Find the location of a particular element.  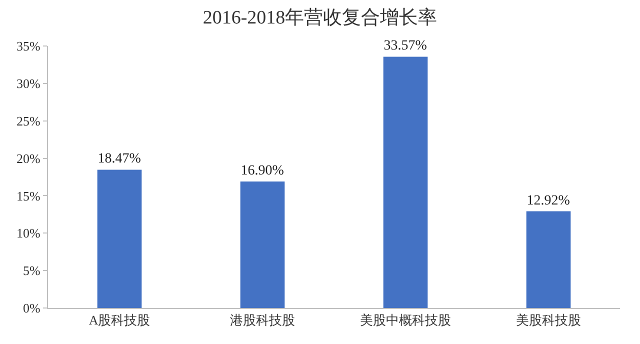

x-tick-label: 美股科技股 is located at coordinates (548, 320).